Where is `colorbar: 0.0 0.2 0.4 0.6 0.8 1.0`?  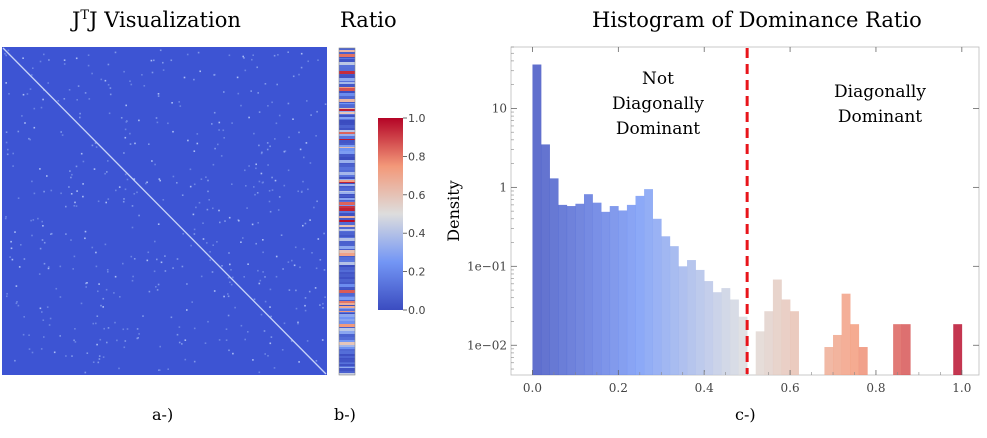
colorbar: 0.0 0.2 0.4 0.6 0.8 1.0 is located at coordinates (402, 214).